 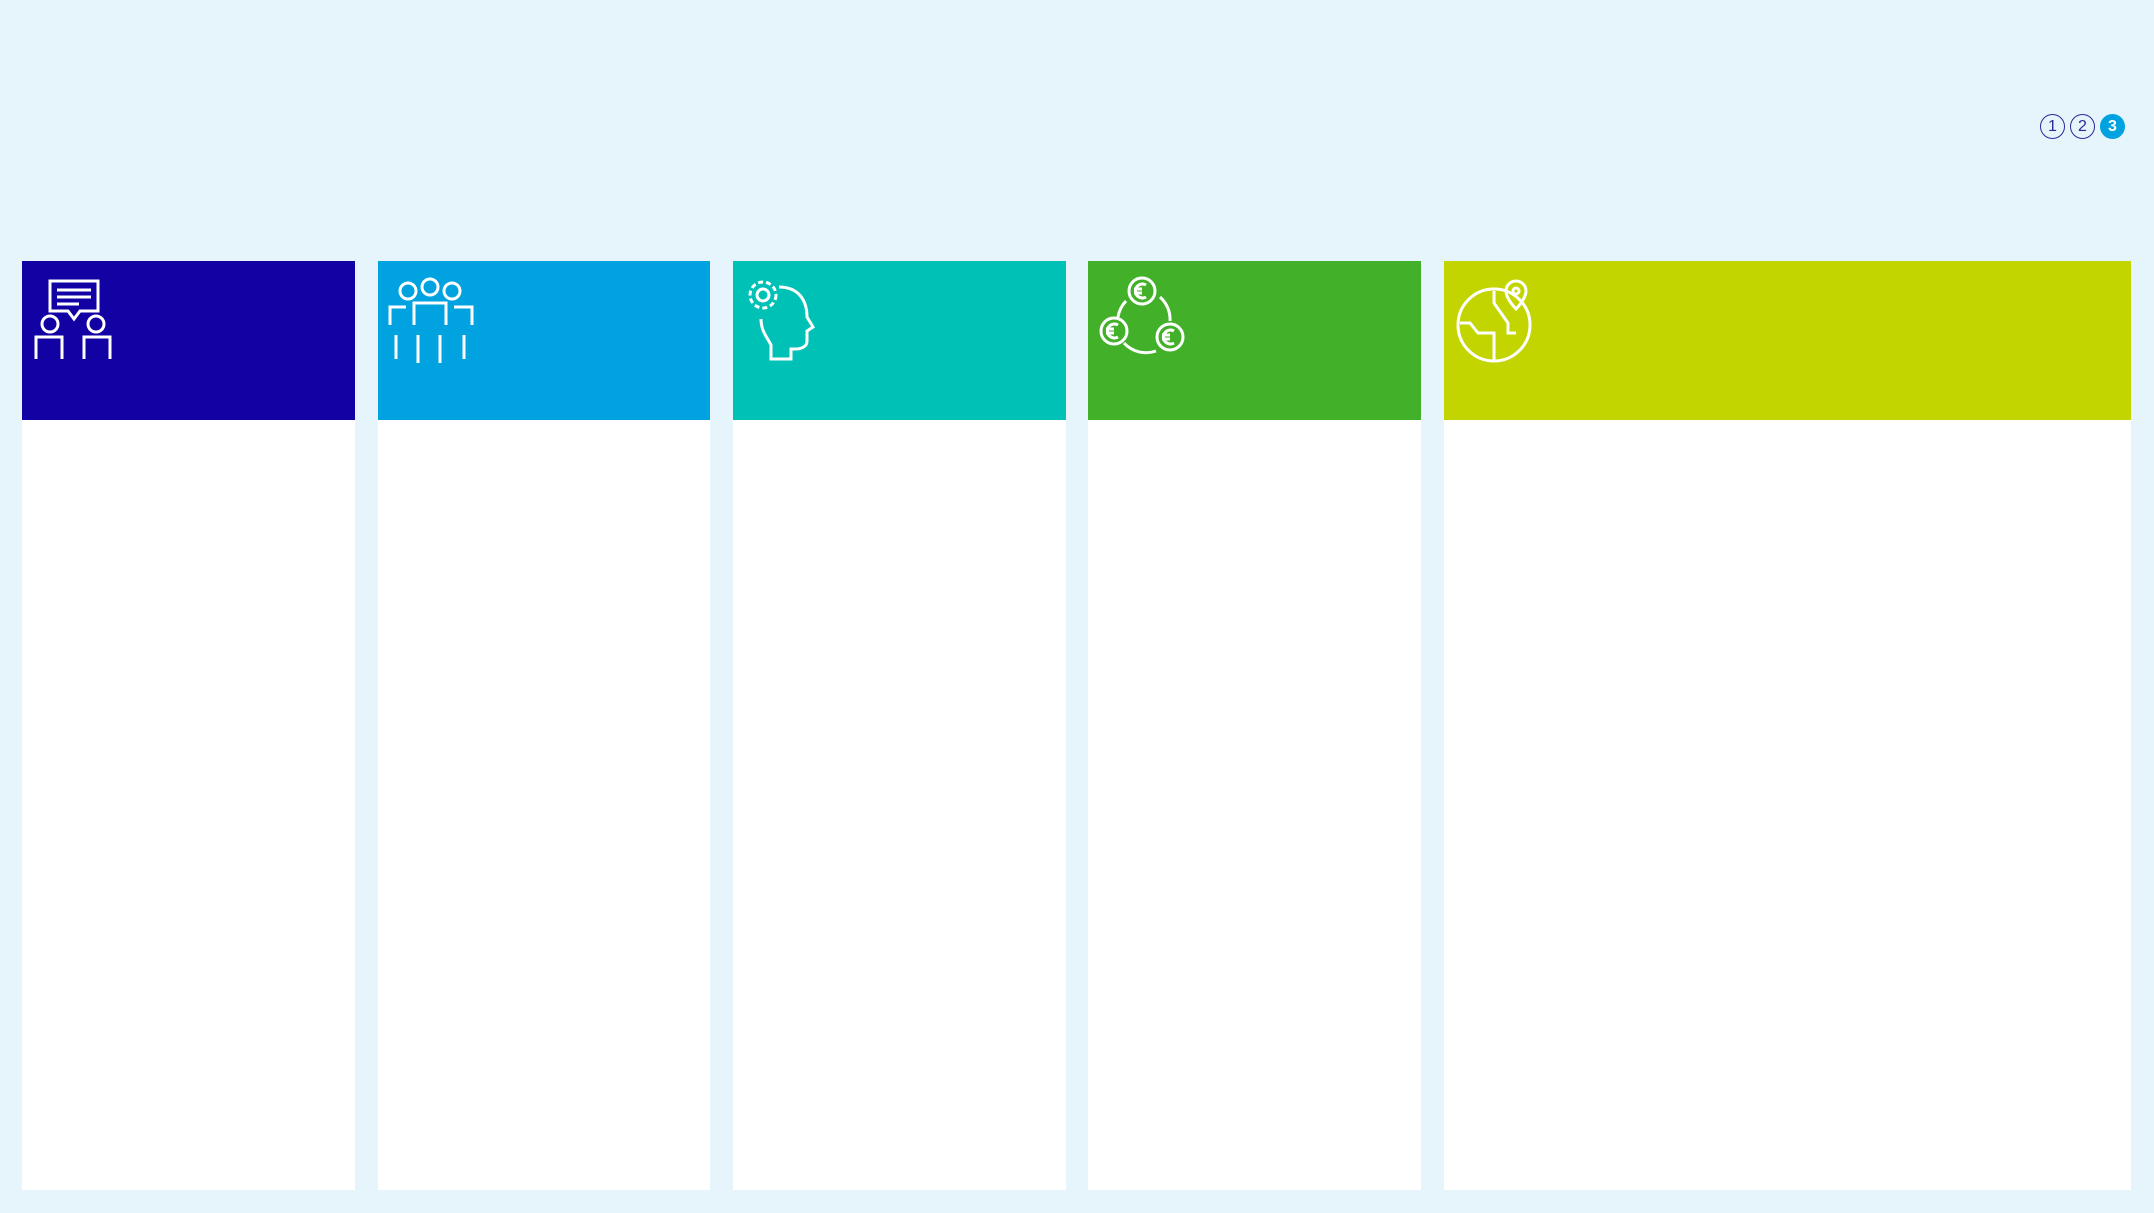 What do you see at coordinates (73, 319) in the screenshot?
I see `people-conversation-icon` at bounding box center [73, 319].